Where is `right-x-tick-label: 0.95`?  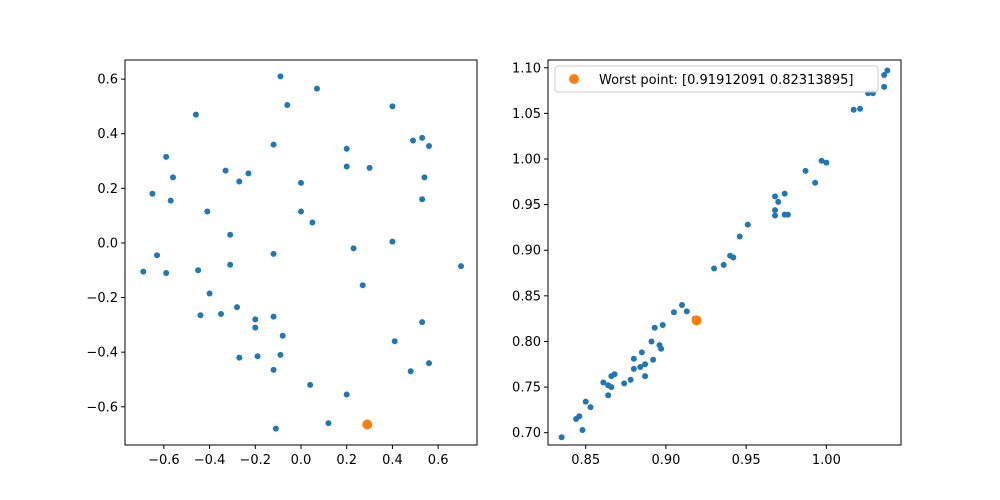
right-x-tick-label: 0.95 is located at coordinates (746, 460).